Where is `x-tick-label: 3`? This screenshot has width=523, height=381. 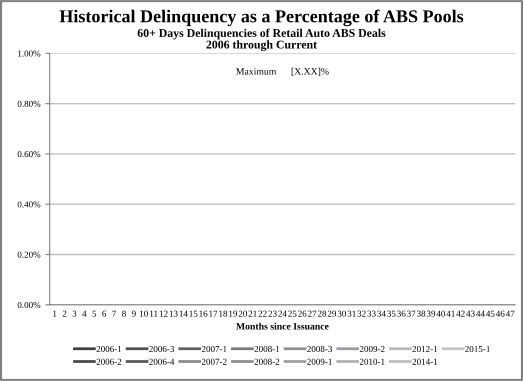
x-tick-label: 3 is located at coordinates (74, 313).